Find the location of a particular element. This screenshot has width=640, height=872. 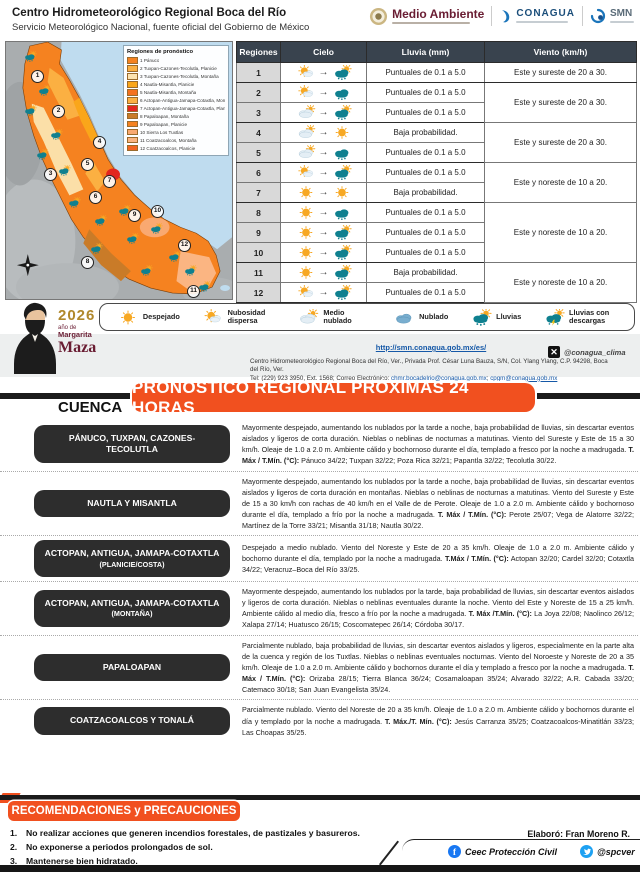

table-header-cell: Regiones is located at coordinates (258, 52).